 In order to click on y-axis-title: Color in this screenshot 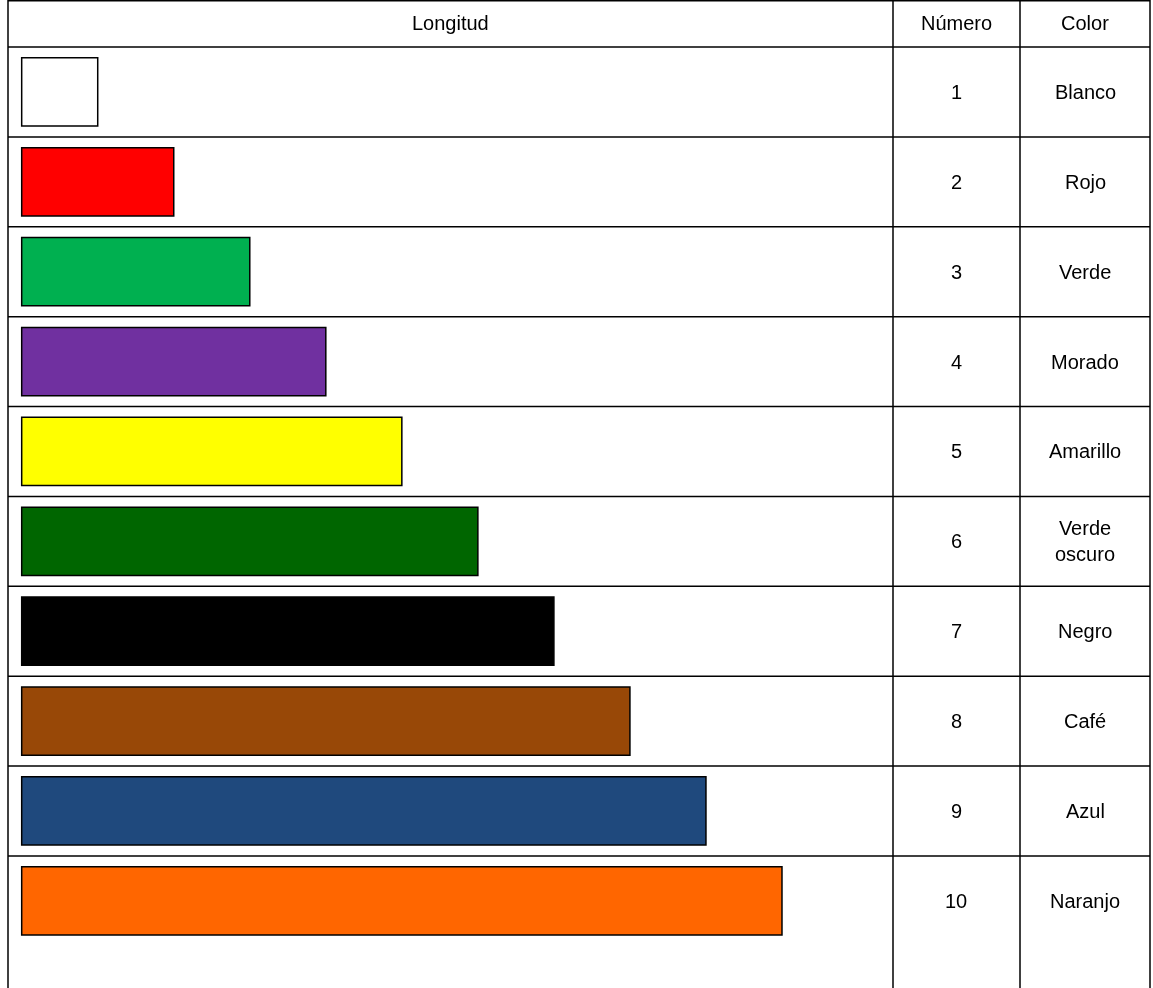, I will do `click(1085, 23)`.